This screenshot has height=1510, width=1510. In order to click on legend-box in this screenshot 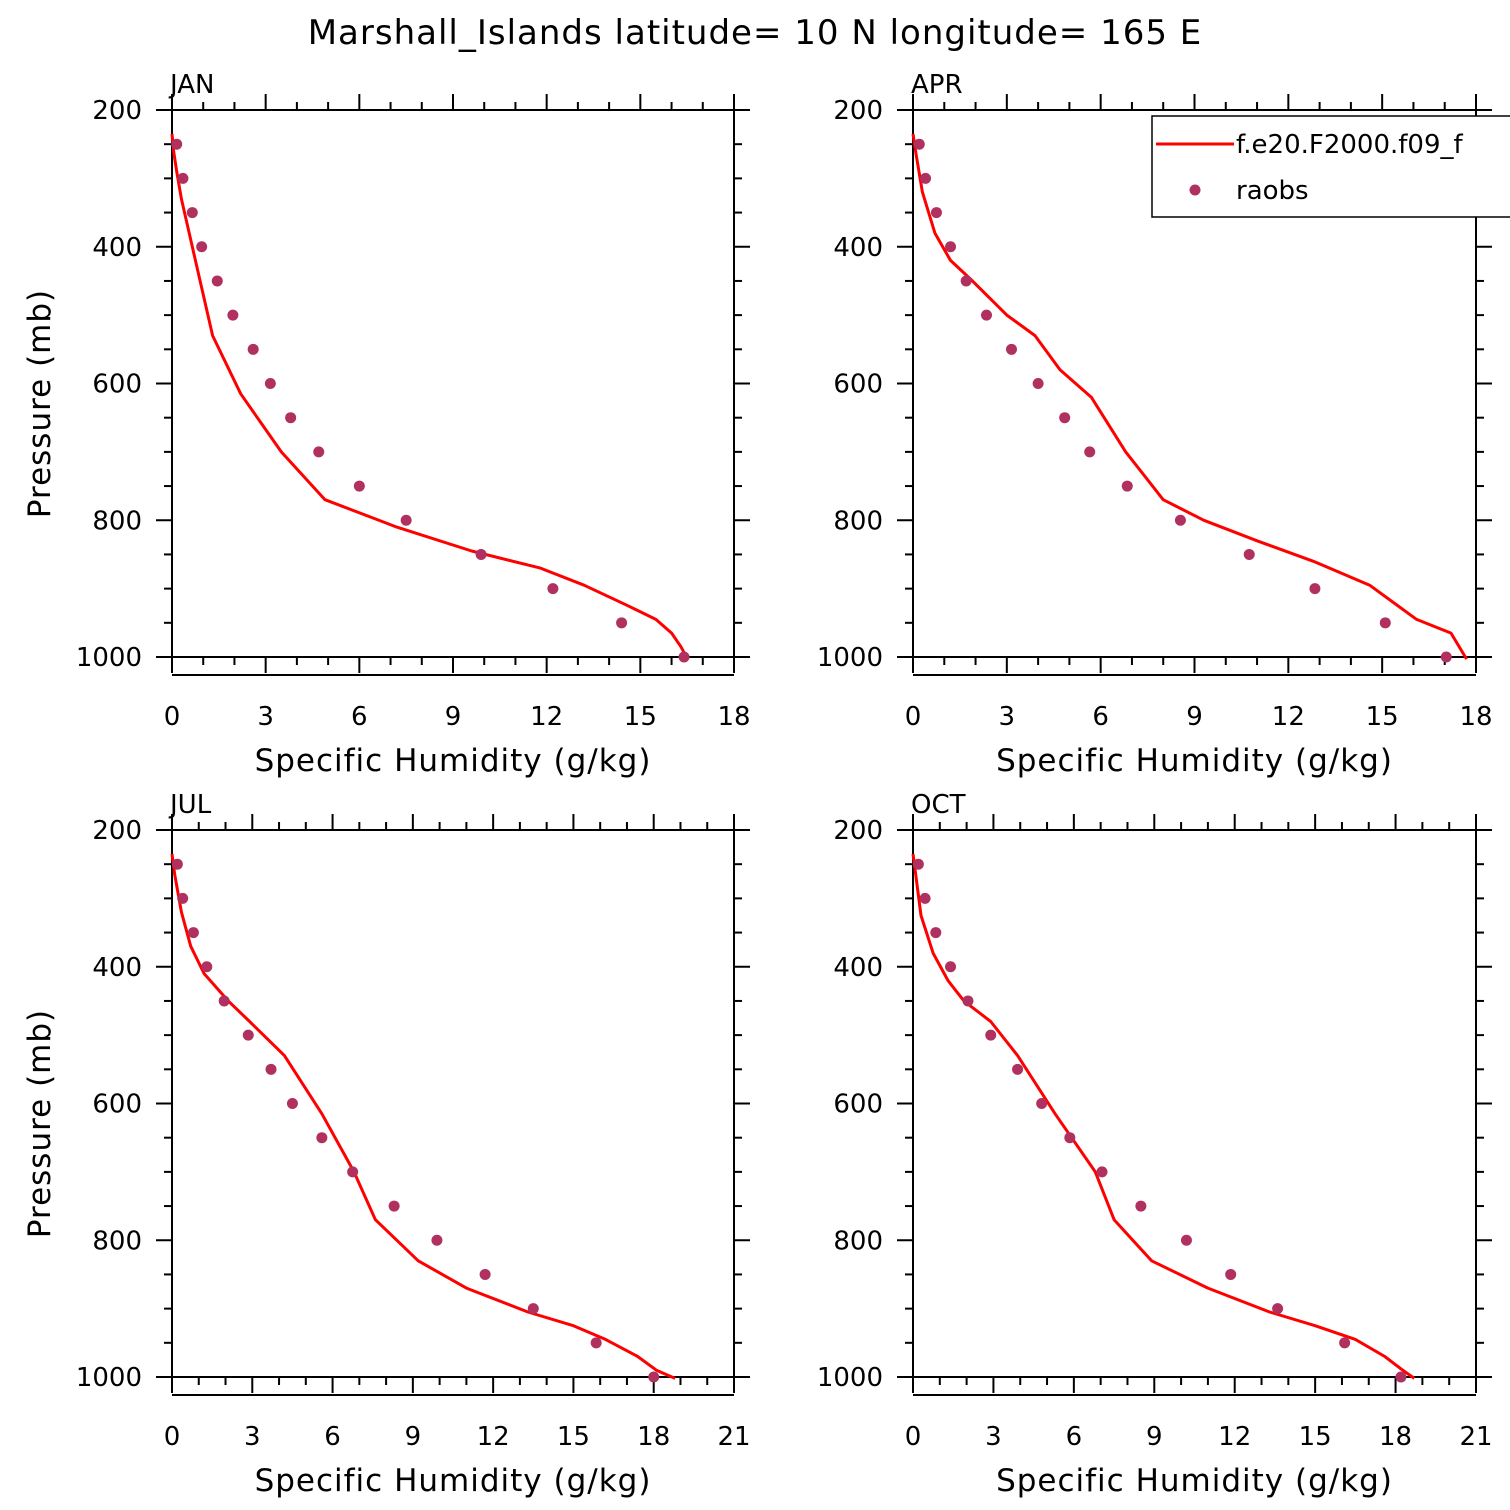, I will do `click(1330, 166)`.